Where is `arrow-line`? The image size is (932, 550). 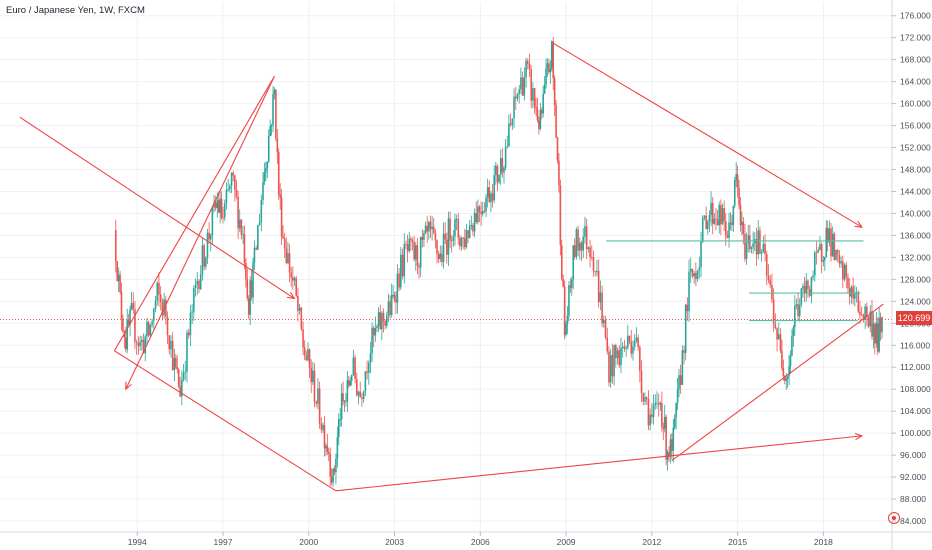 arrow-line is located at coordinates (598, 464).